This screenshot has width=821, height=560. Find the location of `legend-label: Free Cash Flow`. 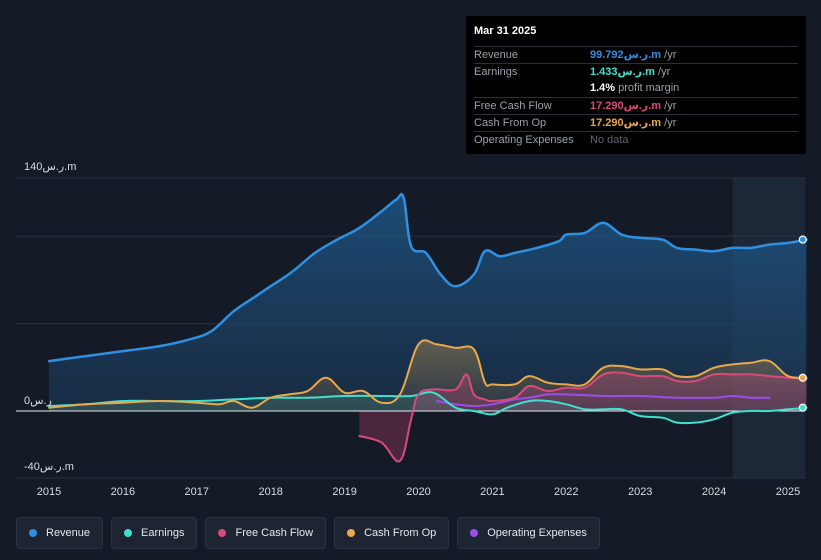

legend-label: Free Cash Flow is located at coordinates (274, 533).